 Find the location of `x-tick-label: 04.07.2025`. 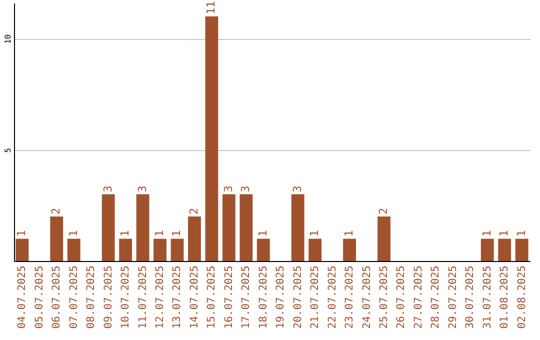

x-tick-label: 04.07.2025 is located at coordinates (22, 297).